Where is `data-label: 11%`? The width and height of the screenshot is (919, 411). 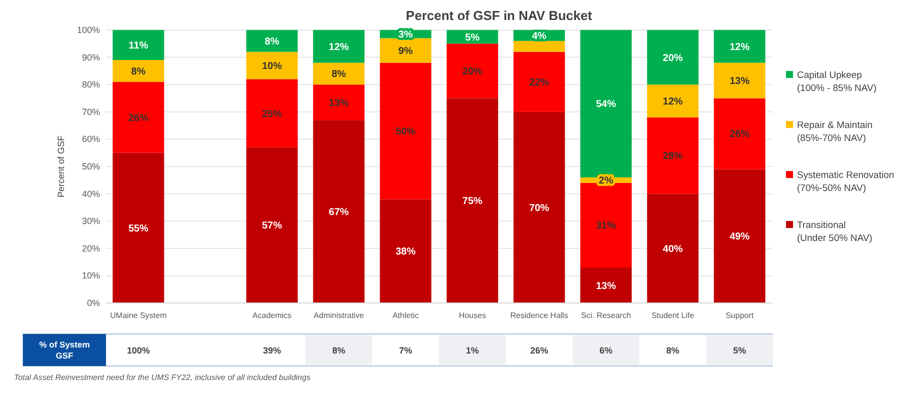
data-label: 11% is located at coordinates (138, 46).